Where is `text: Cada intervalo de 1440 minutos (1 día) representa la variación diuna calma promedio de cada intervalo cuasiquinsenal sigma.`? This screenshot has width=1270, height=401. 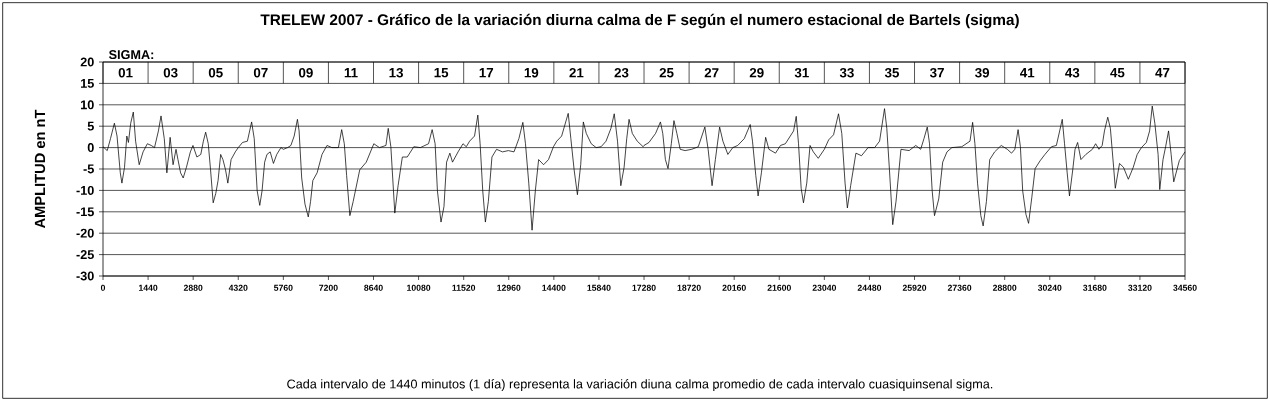
text: Cada intervalo de 1440 minutos (1 día) representa la variación diuna calma promedio de cada intervalo cuasiquinsenal sigma. is located at coordinates (640, 385).